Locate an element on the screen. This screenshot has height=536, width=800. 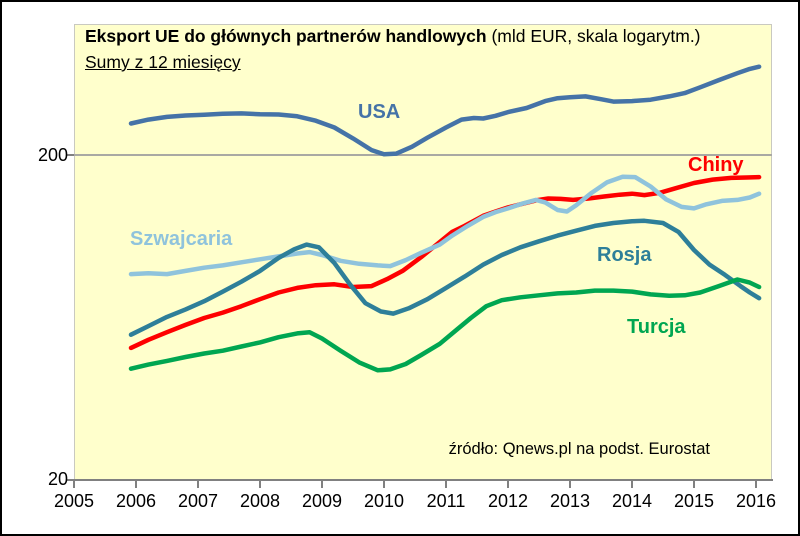
x-axis-label-2008: 2008 is located at coordinates (260, 501).